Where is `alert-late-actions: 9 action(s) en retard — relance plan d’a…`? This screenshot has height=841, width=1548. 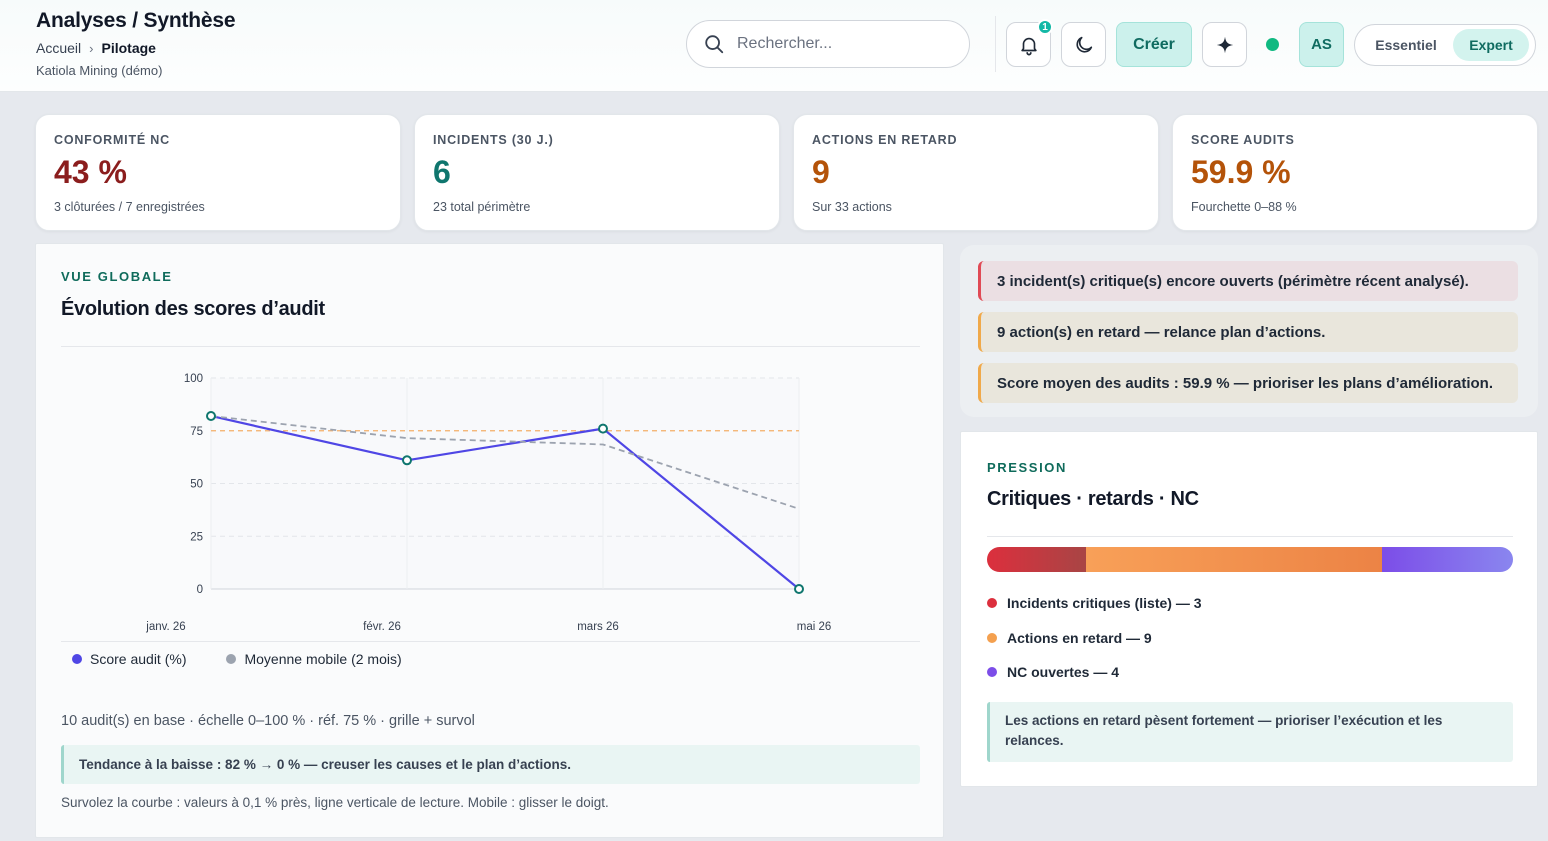
alert-late-actions: 9 action(s) en retard — relance plan d’a… is located at coordinates (1248, 332).